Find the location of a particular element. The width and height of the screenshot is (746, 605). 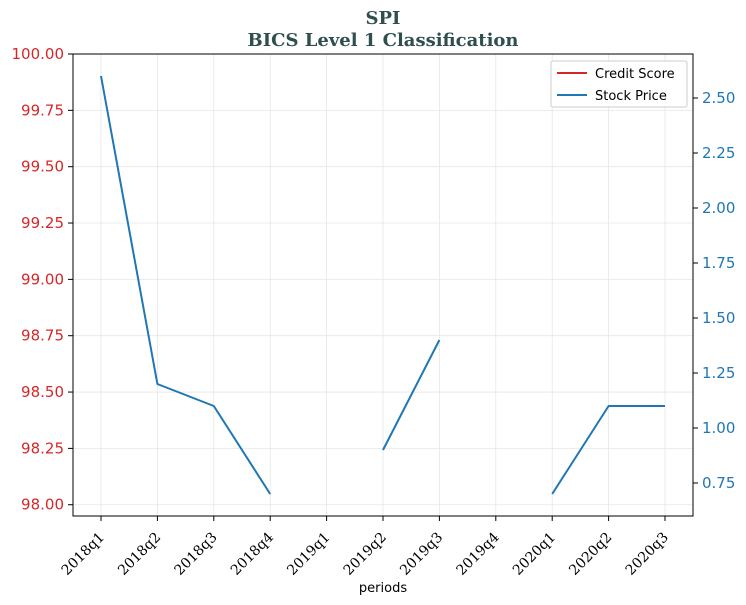

x-tick-label: 2019q3 is located at coordinates (421, 554).